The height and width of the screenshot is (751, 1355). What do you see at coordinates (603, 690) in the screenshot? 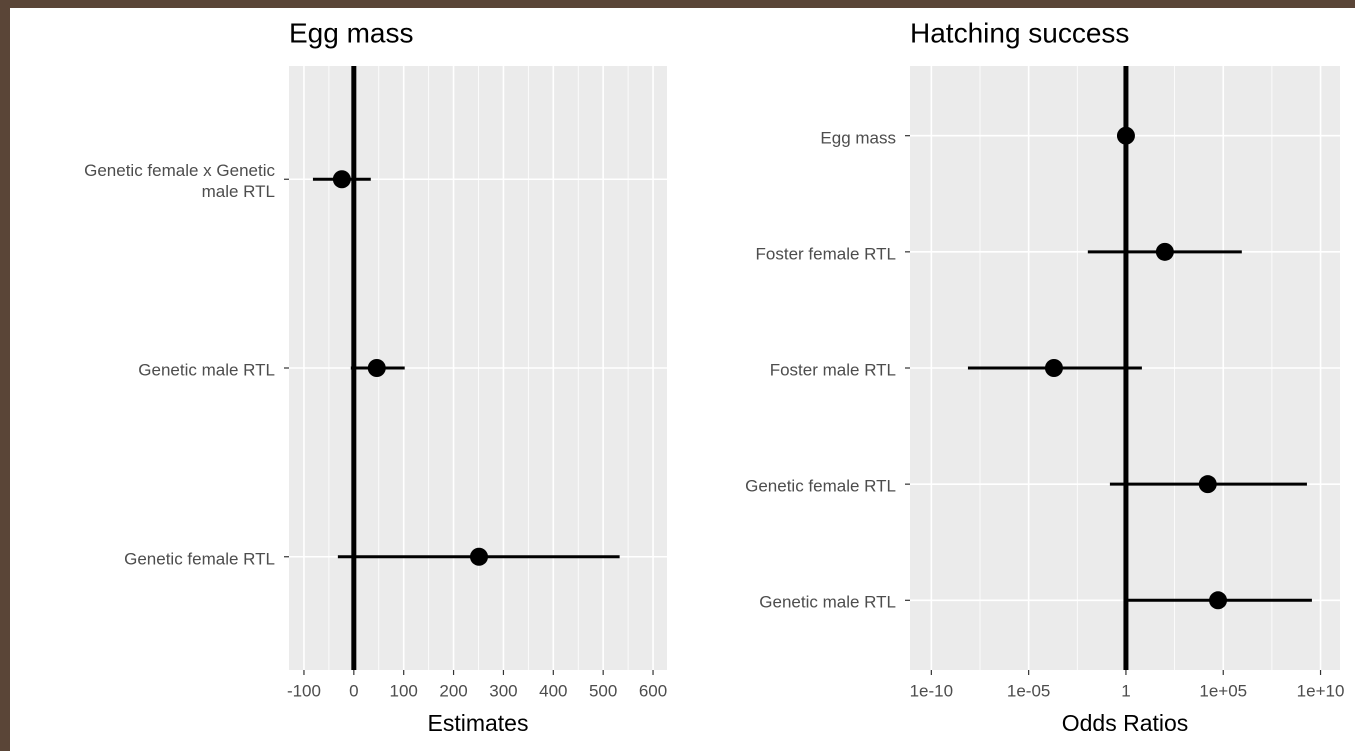
I see `x-tick-label: 500` at bounding box center [603, 690].